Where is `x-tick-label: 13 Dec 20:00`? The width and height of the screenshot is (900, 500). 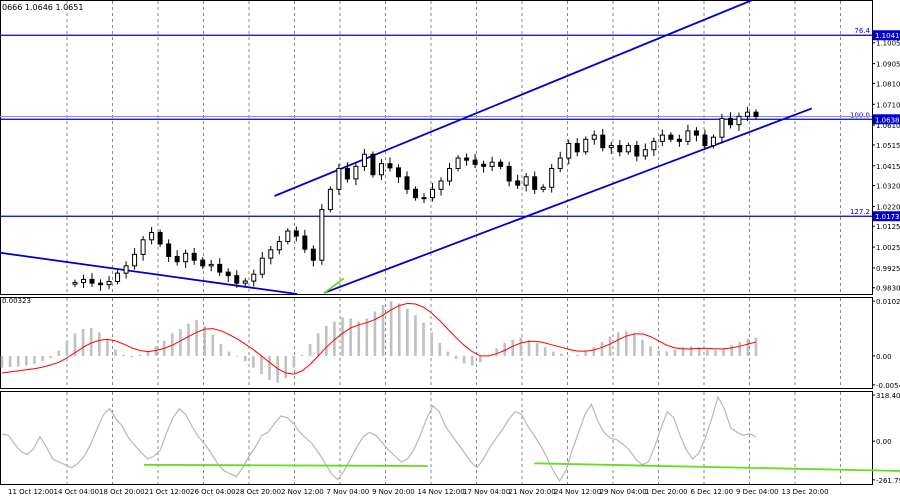
x-tick-label: 13 Dec 20:00 is located at coordinates (805, 492).